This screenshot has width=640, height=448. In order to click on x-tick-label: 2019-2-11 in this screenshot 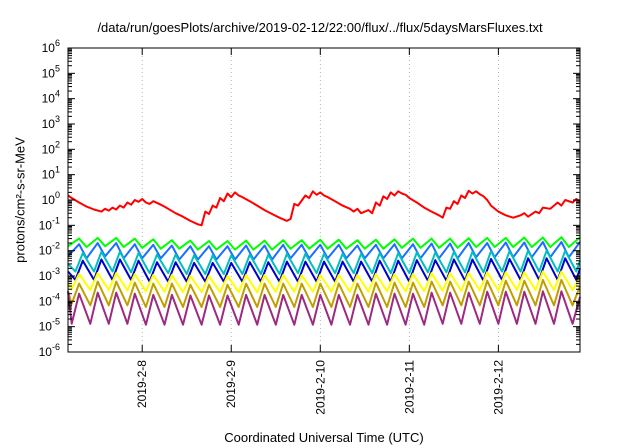, I will do `click(409, 387)`.